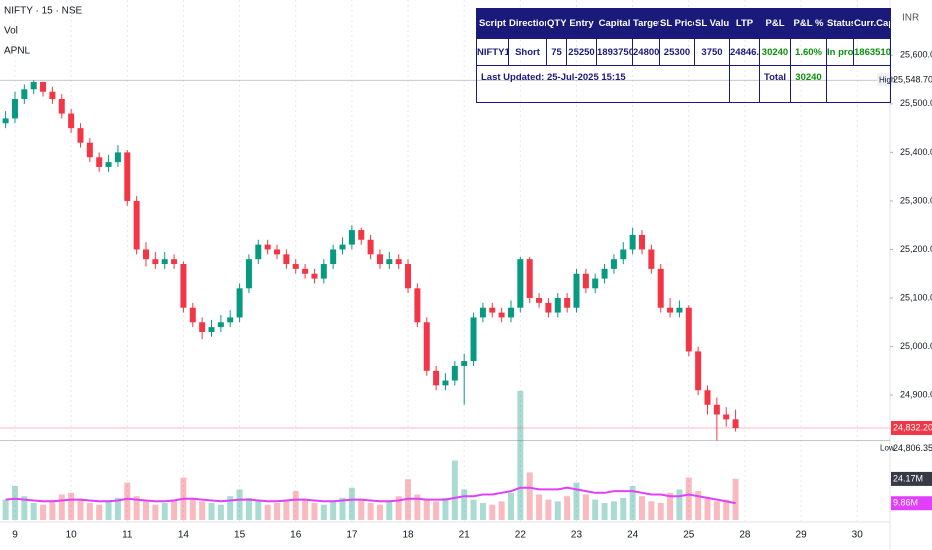 Image resolution: width=932 pixels, height=550 pixels. Describe the element at coordinates (689, 535) in the screenshot. I see `x-tick-label: 25` at that location.